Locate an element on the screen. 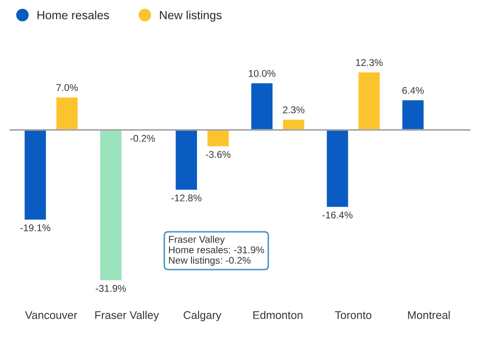  data-label: 2.3% is located at coordinates (293, 110).